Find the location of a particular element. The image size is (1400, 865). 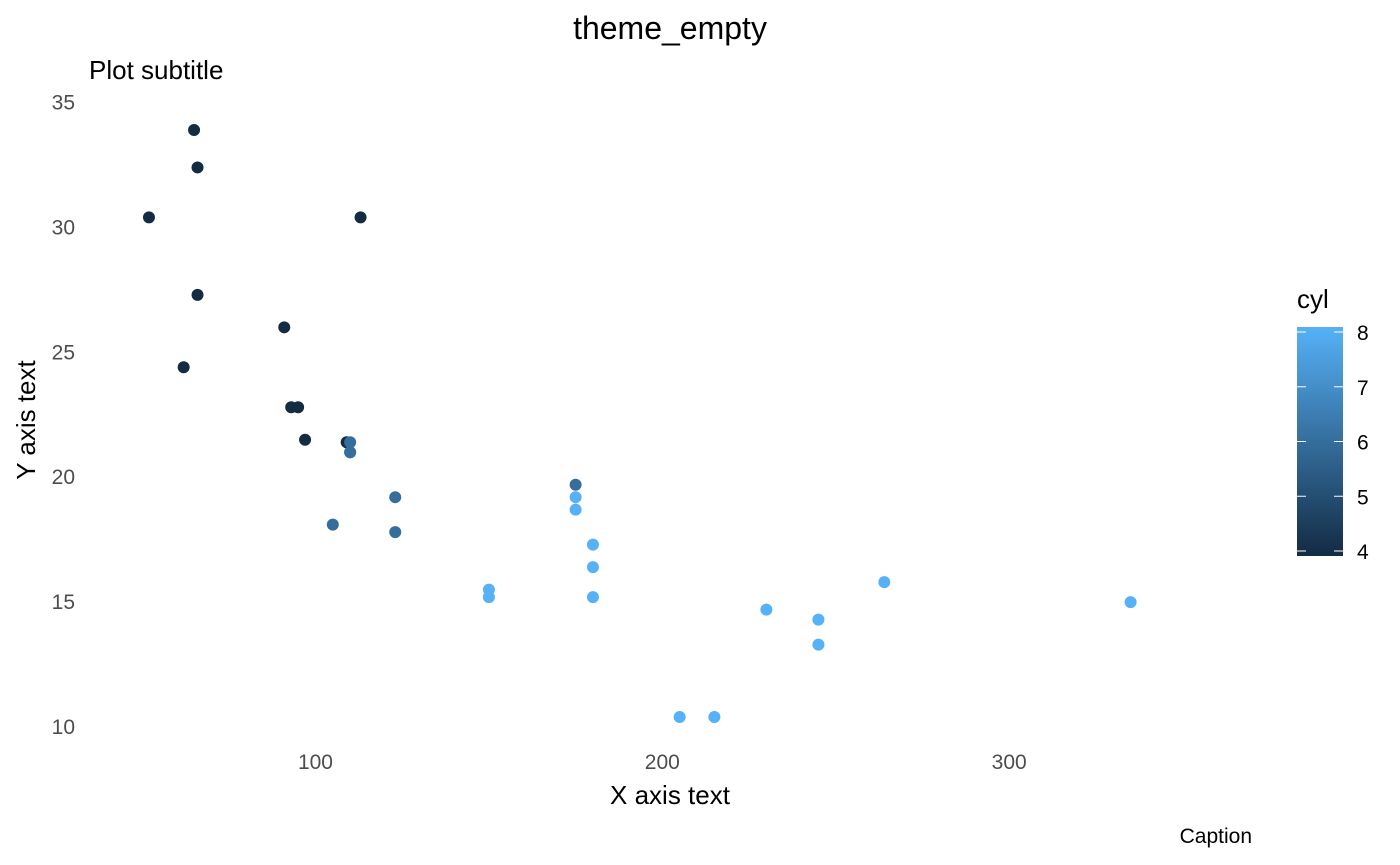

y-tick-label: 20 is located at coordinates (63, 477).